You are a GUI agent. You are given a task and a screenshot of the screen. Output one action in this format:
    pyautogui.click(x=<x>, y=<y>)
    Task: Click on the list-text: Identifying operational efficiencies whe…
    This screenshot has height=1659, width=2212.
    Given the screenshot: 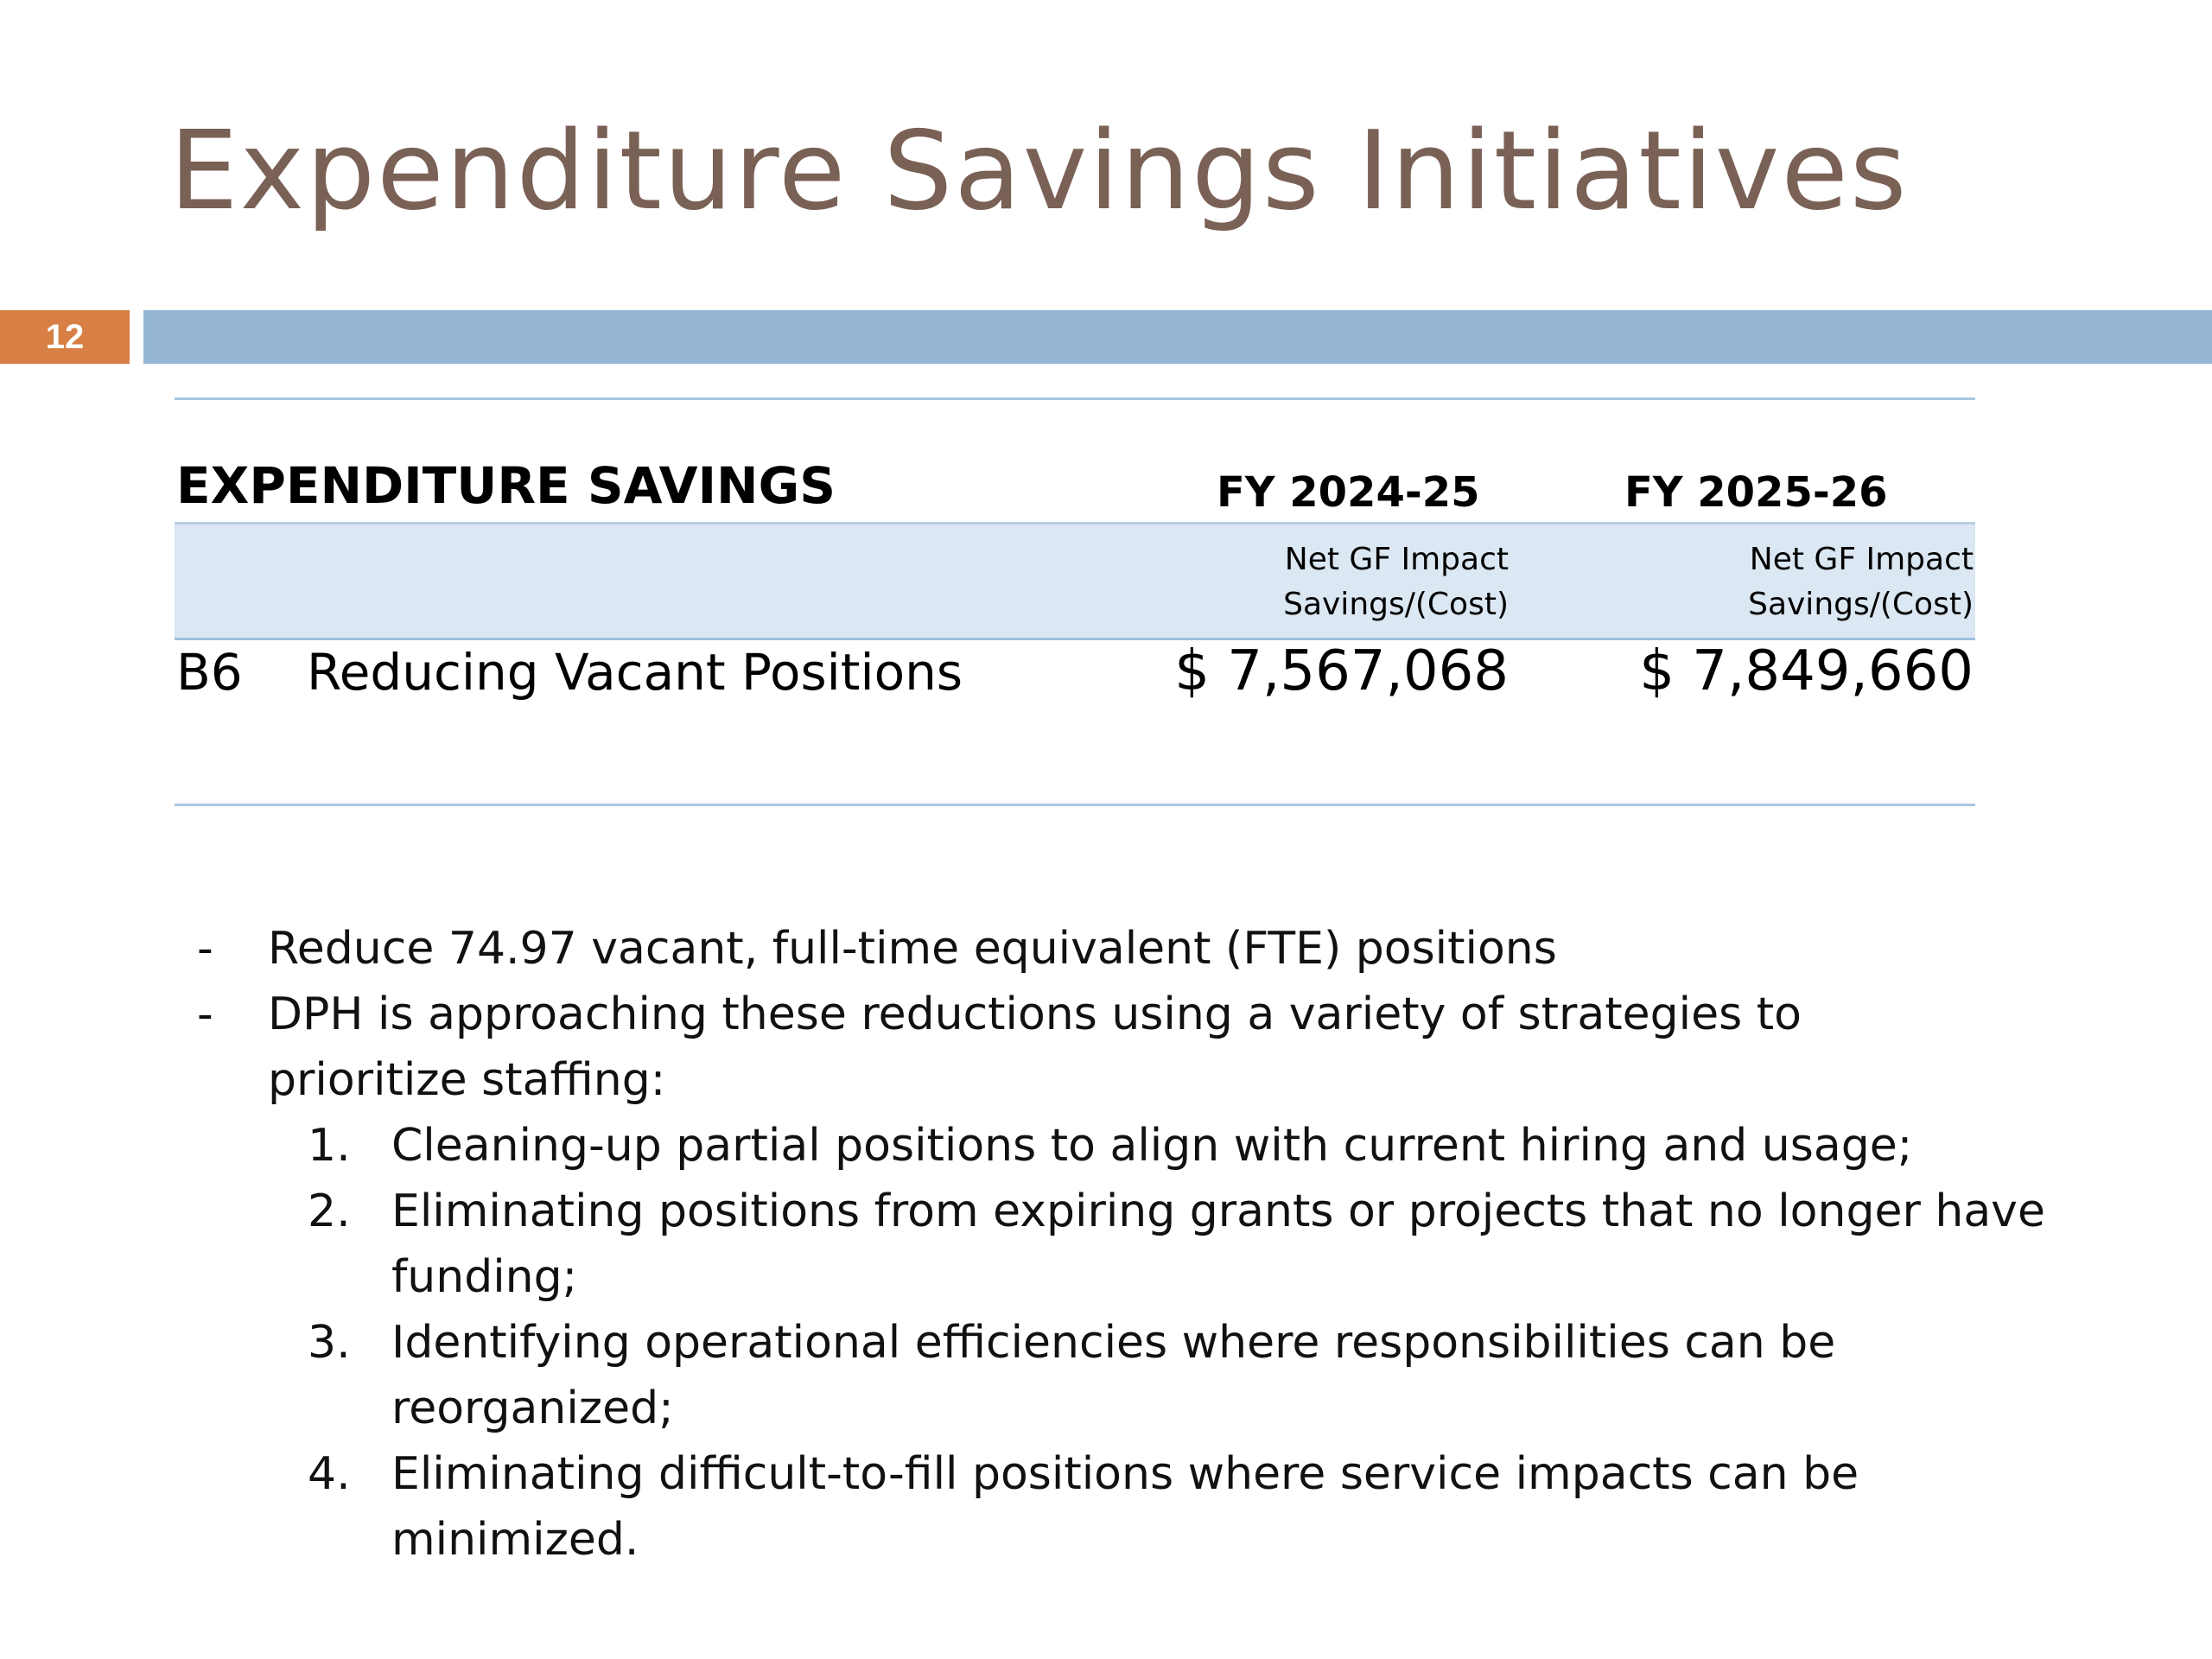 What is the action you would take?
    pyautogui.click(x=1113, y=1375)
    